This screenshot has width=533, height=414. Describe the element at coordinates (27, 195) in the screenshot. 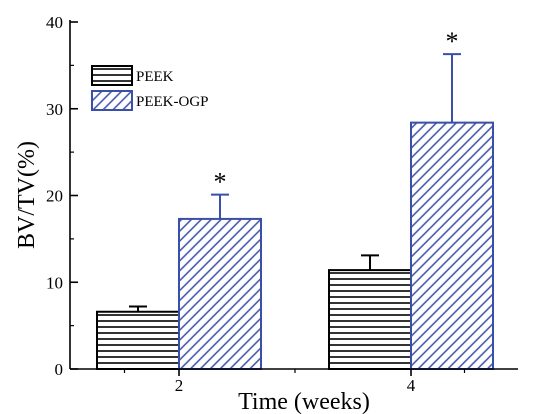

I see `y-axis-title: BV/TV(%)` at that location.